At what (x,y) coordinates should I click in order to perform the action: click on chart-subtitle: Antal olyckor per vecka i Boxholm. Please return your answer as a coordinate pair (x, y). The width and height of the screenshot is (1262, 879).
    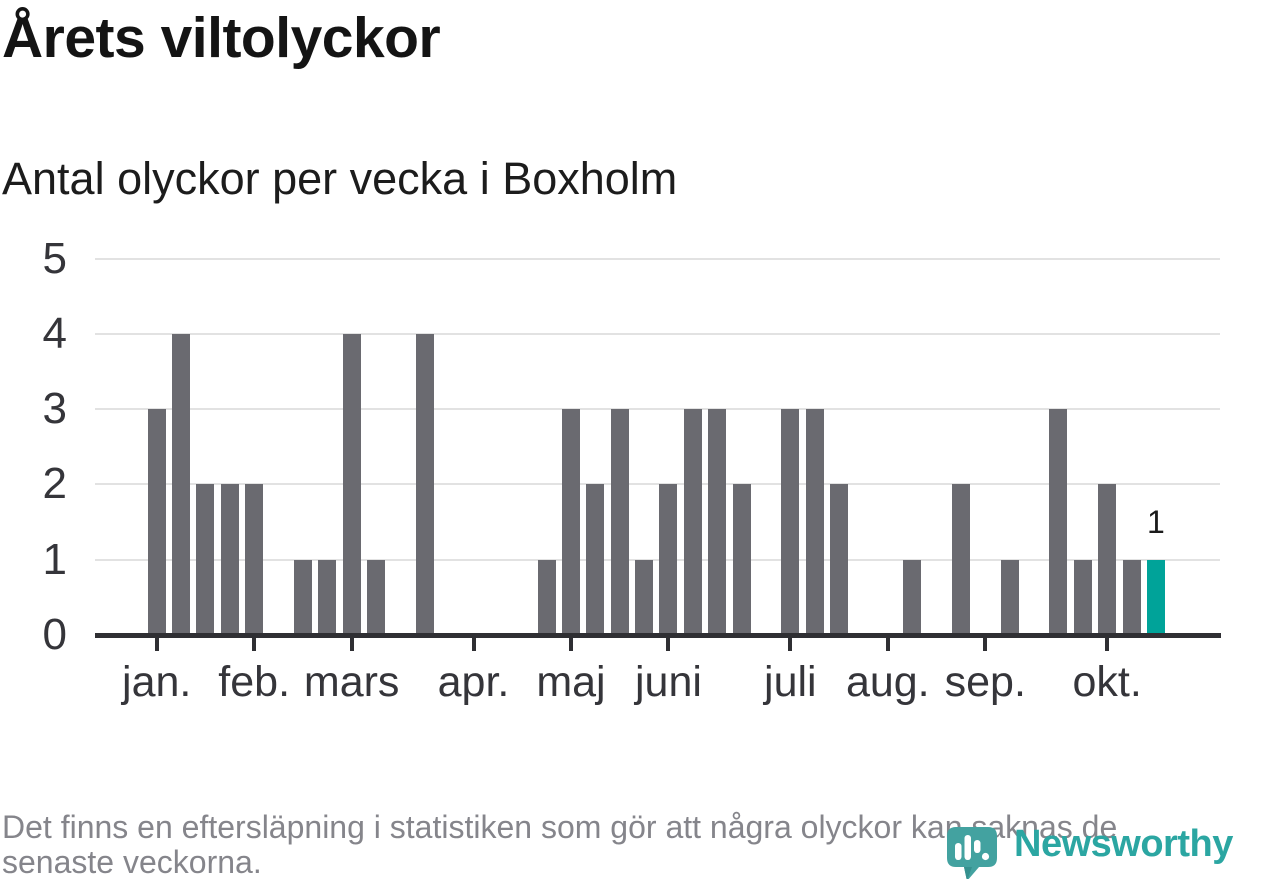
    Looking at the image, I should click on (340, 178).